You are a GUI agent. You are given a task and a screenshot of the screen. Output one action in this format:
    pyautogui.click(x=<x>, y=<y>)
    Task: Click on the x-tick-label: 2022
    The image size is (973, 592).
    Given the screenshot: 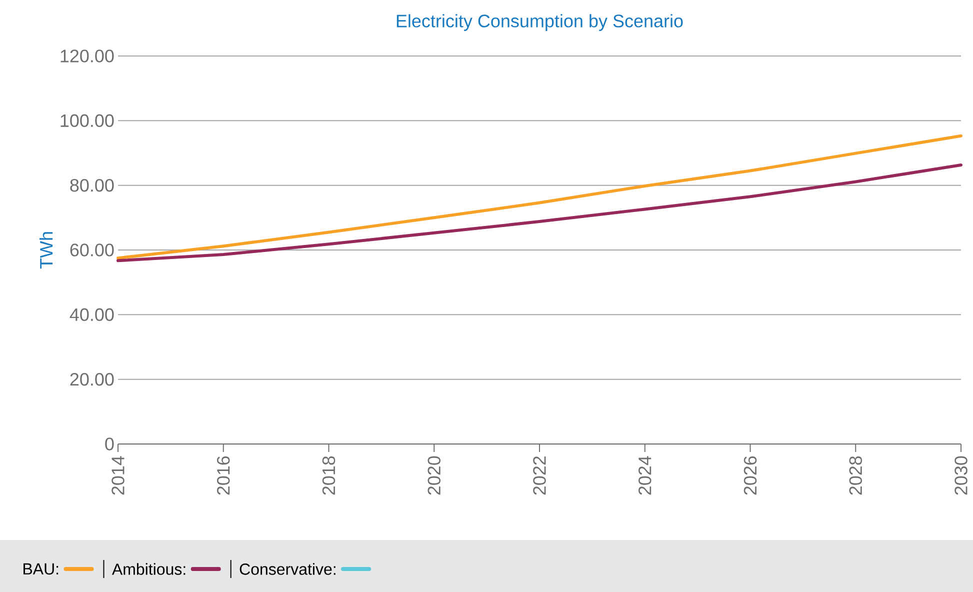 What is the action you would take?
    pyautogui.click(x=539, y=475)
    